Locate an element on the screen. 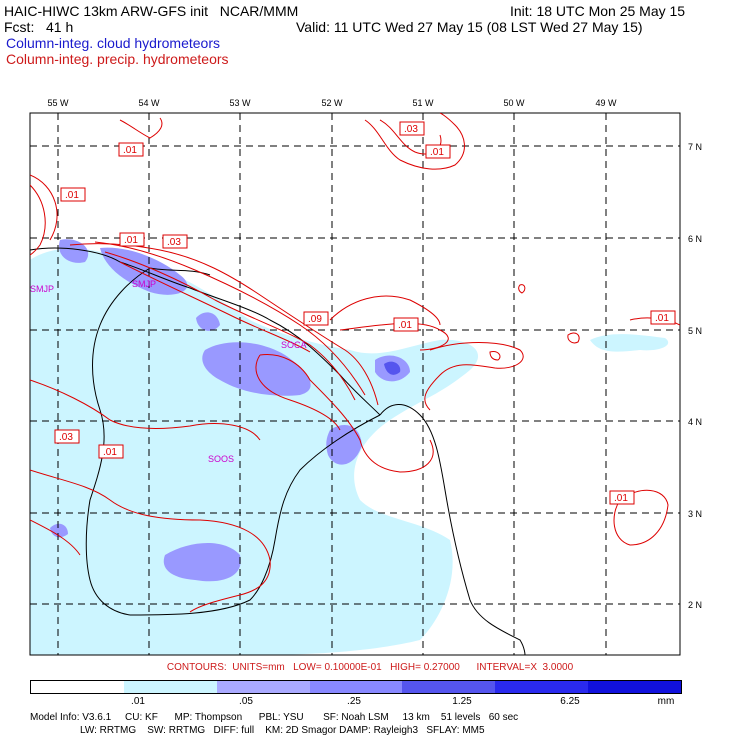 The width and height of the screenshot is (740, 740). forecast-hour: Fcst: 41 h is located at coordinates (39, 27).